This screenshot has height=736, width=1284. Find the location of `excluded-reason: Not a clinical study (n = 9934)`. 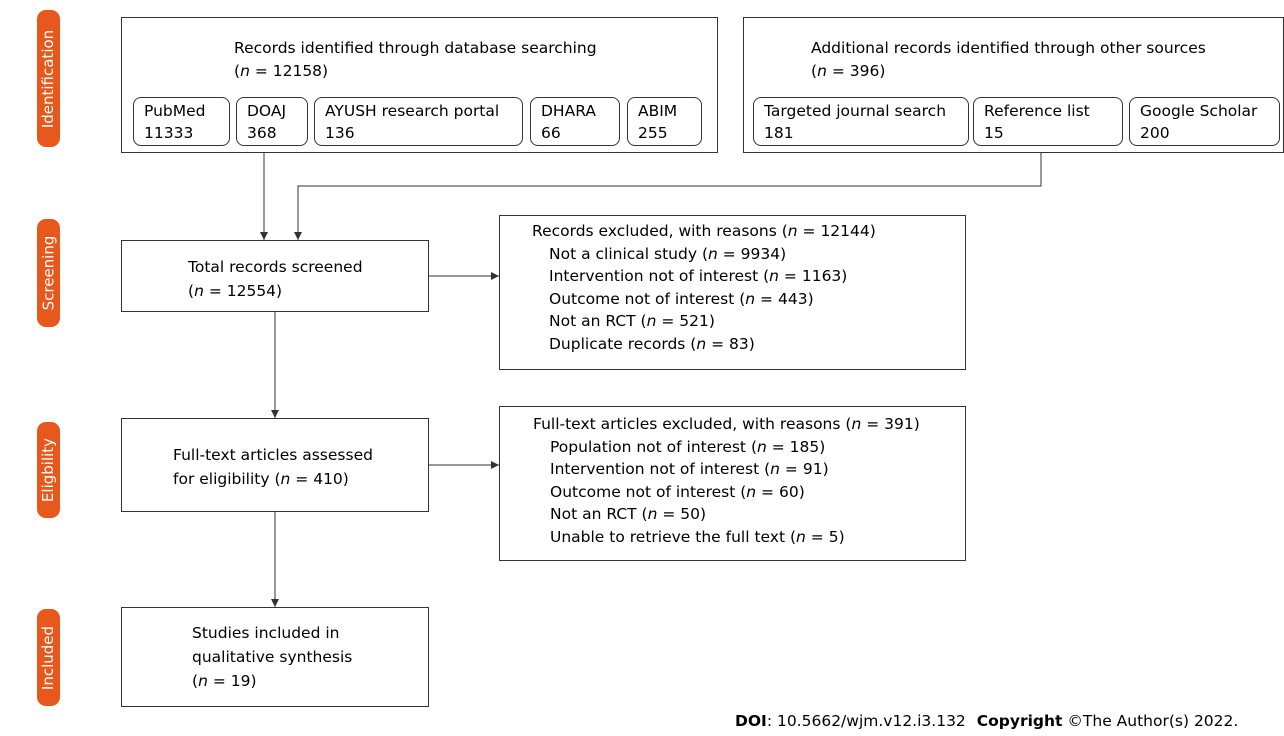

excluded-reason: Not a clinical study (n = 9934) is located at coordinates (668, 253).